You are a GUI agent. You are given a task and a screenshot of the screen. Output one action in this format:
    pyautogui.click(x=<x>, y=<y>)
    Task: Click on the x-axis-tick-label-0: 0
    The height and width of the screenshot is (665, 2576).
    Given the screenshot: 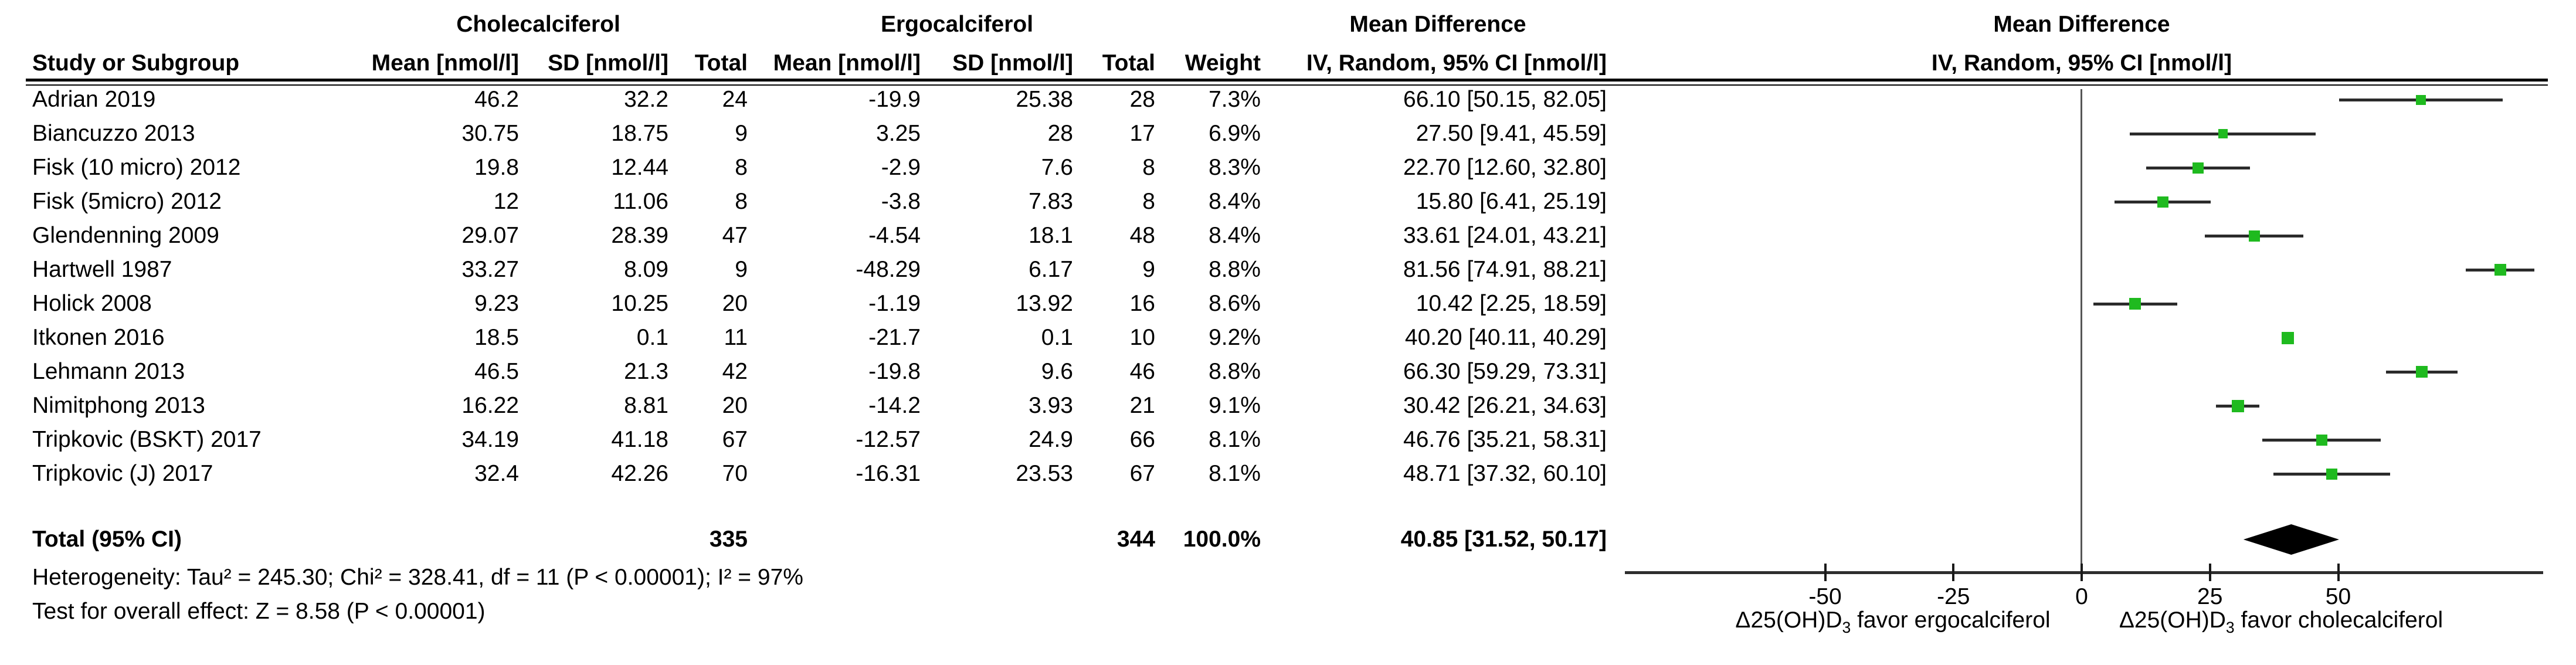 What is the action you would take?
    pyautogui.click(x=2081, y=596)
    